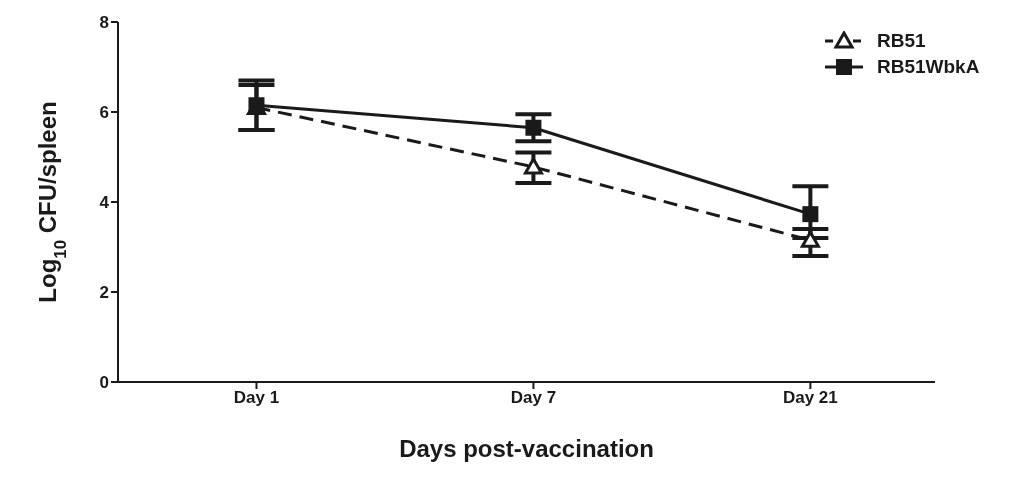 The width and height of the screenshot is (1025, 500). What do you see at coordinates (104, 203) in the screenshot?
I see `y-tick-label: 4` at bounding box center [104, 203].